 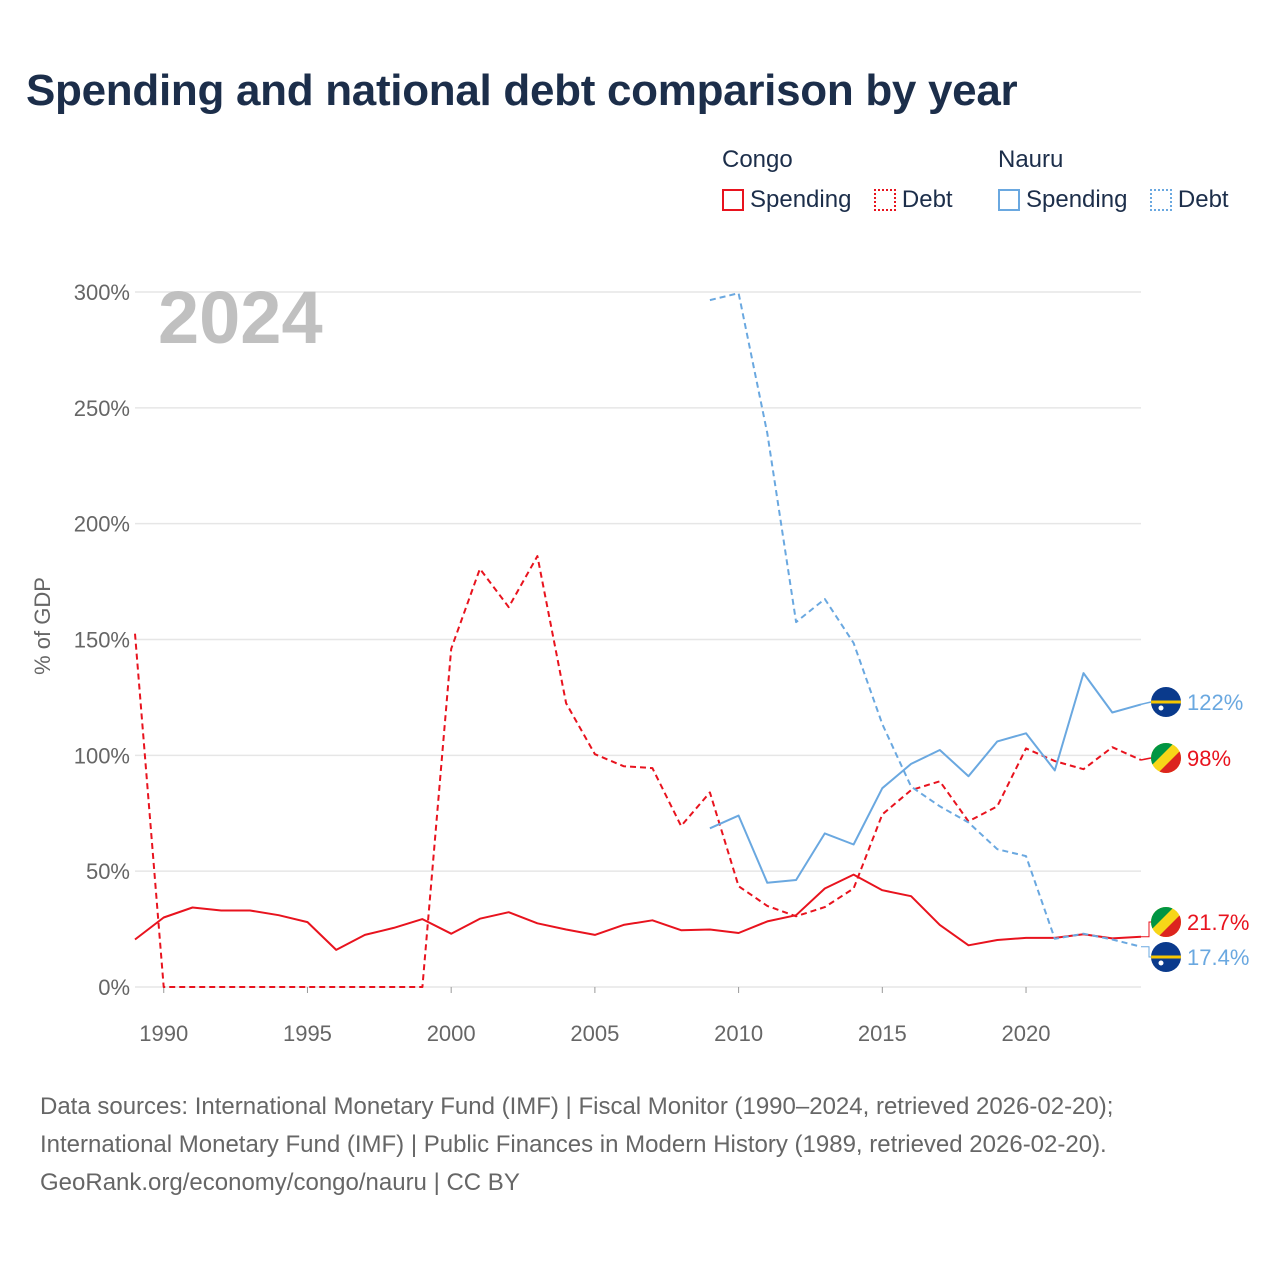 What do you see at coordinates (594, 1033) in the screenshot?
I see `x-tick-label: 2005` at bounding box center [594, 1033].